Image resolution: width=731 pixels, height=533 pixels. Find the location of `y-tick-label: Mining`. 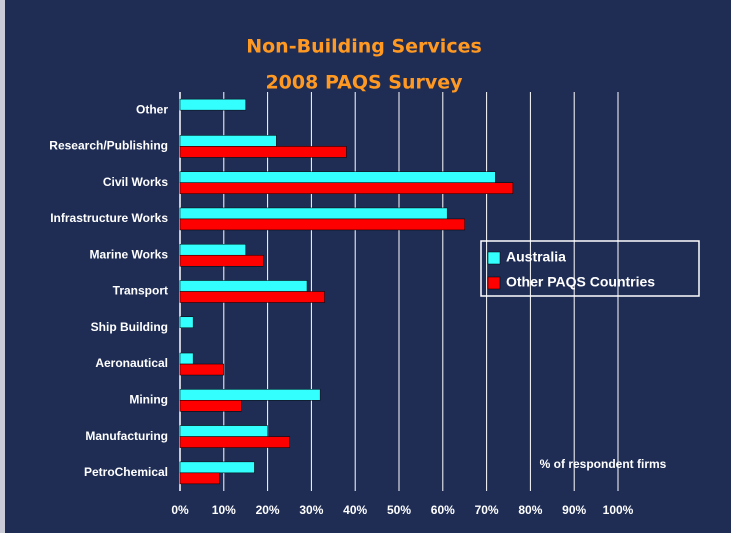

y-tick-label: Mining is located at coordinates (148, 399).